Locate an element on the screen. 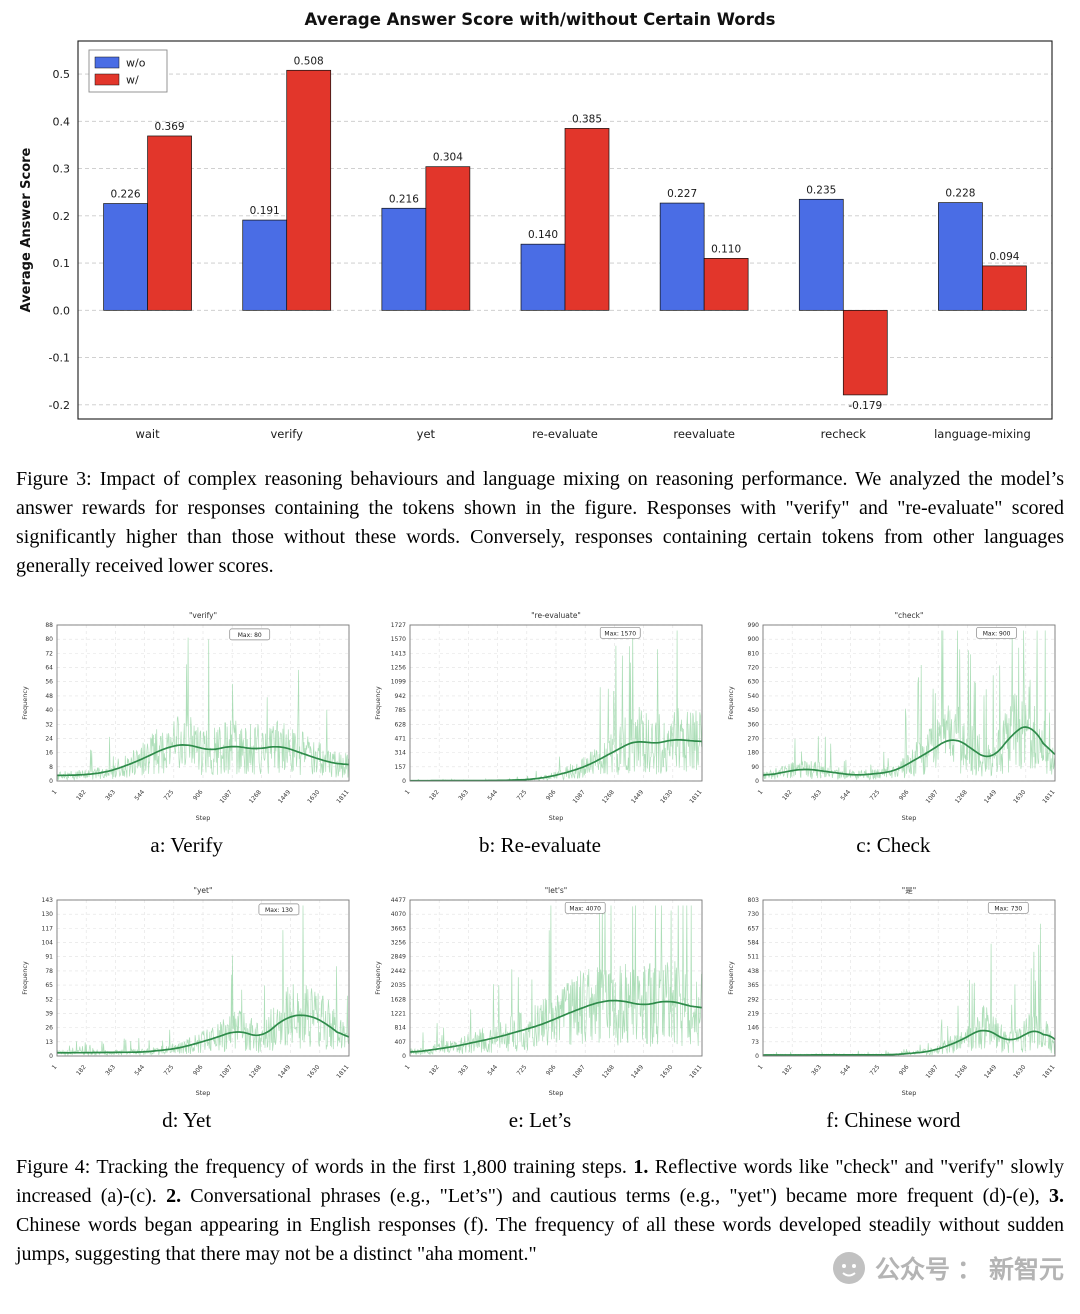 Image resolution: width=1080 pixels, height=1314 pixels. svg-text: 990 is located at coordinates (754, 625).